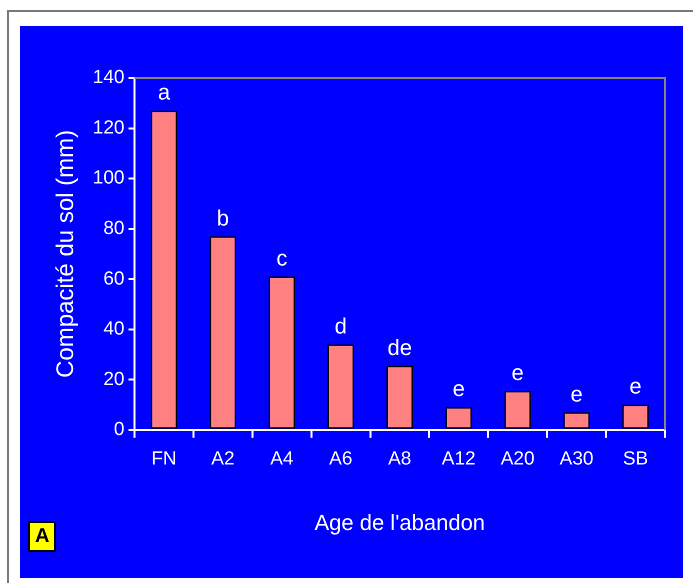  What do you see at coordinates (223, 459) in the screenshot?
I see `x-tick-label: A2` at bounding box center [223, 459].